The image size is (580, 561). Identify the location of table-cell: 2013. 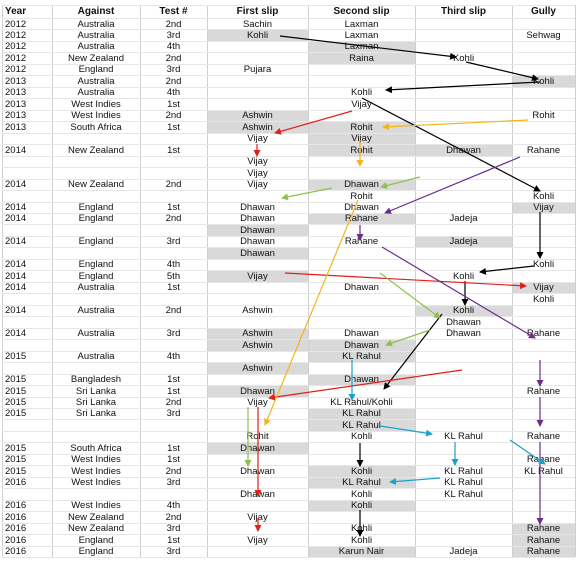
(16, 81).